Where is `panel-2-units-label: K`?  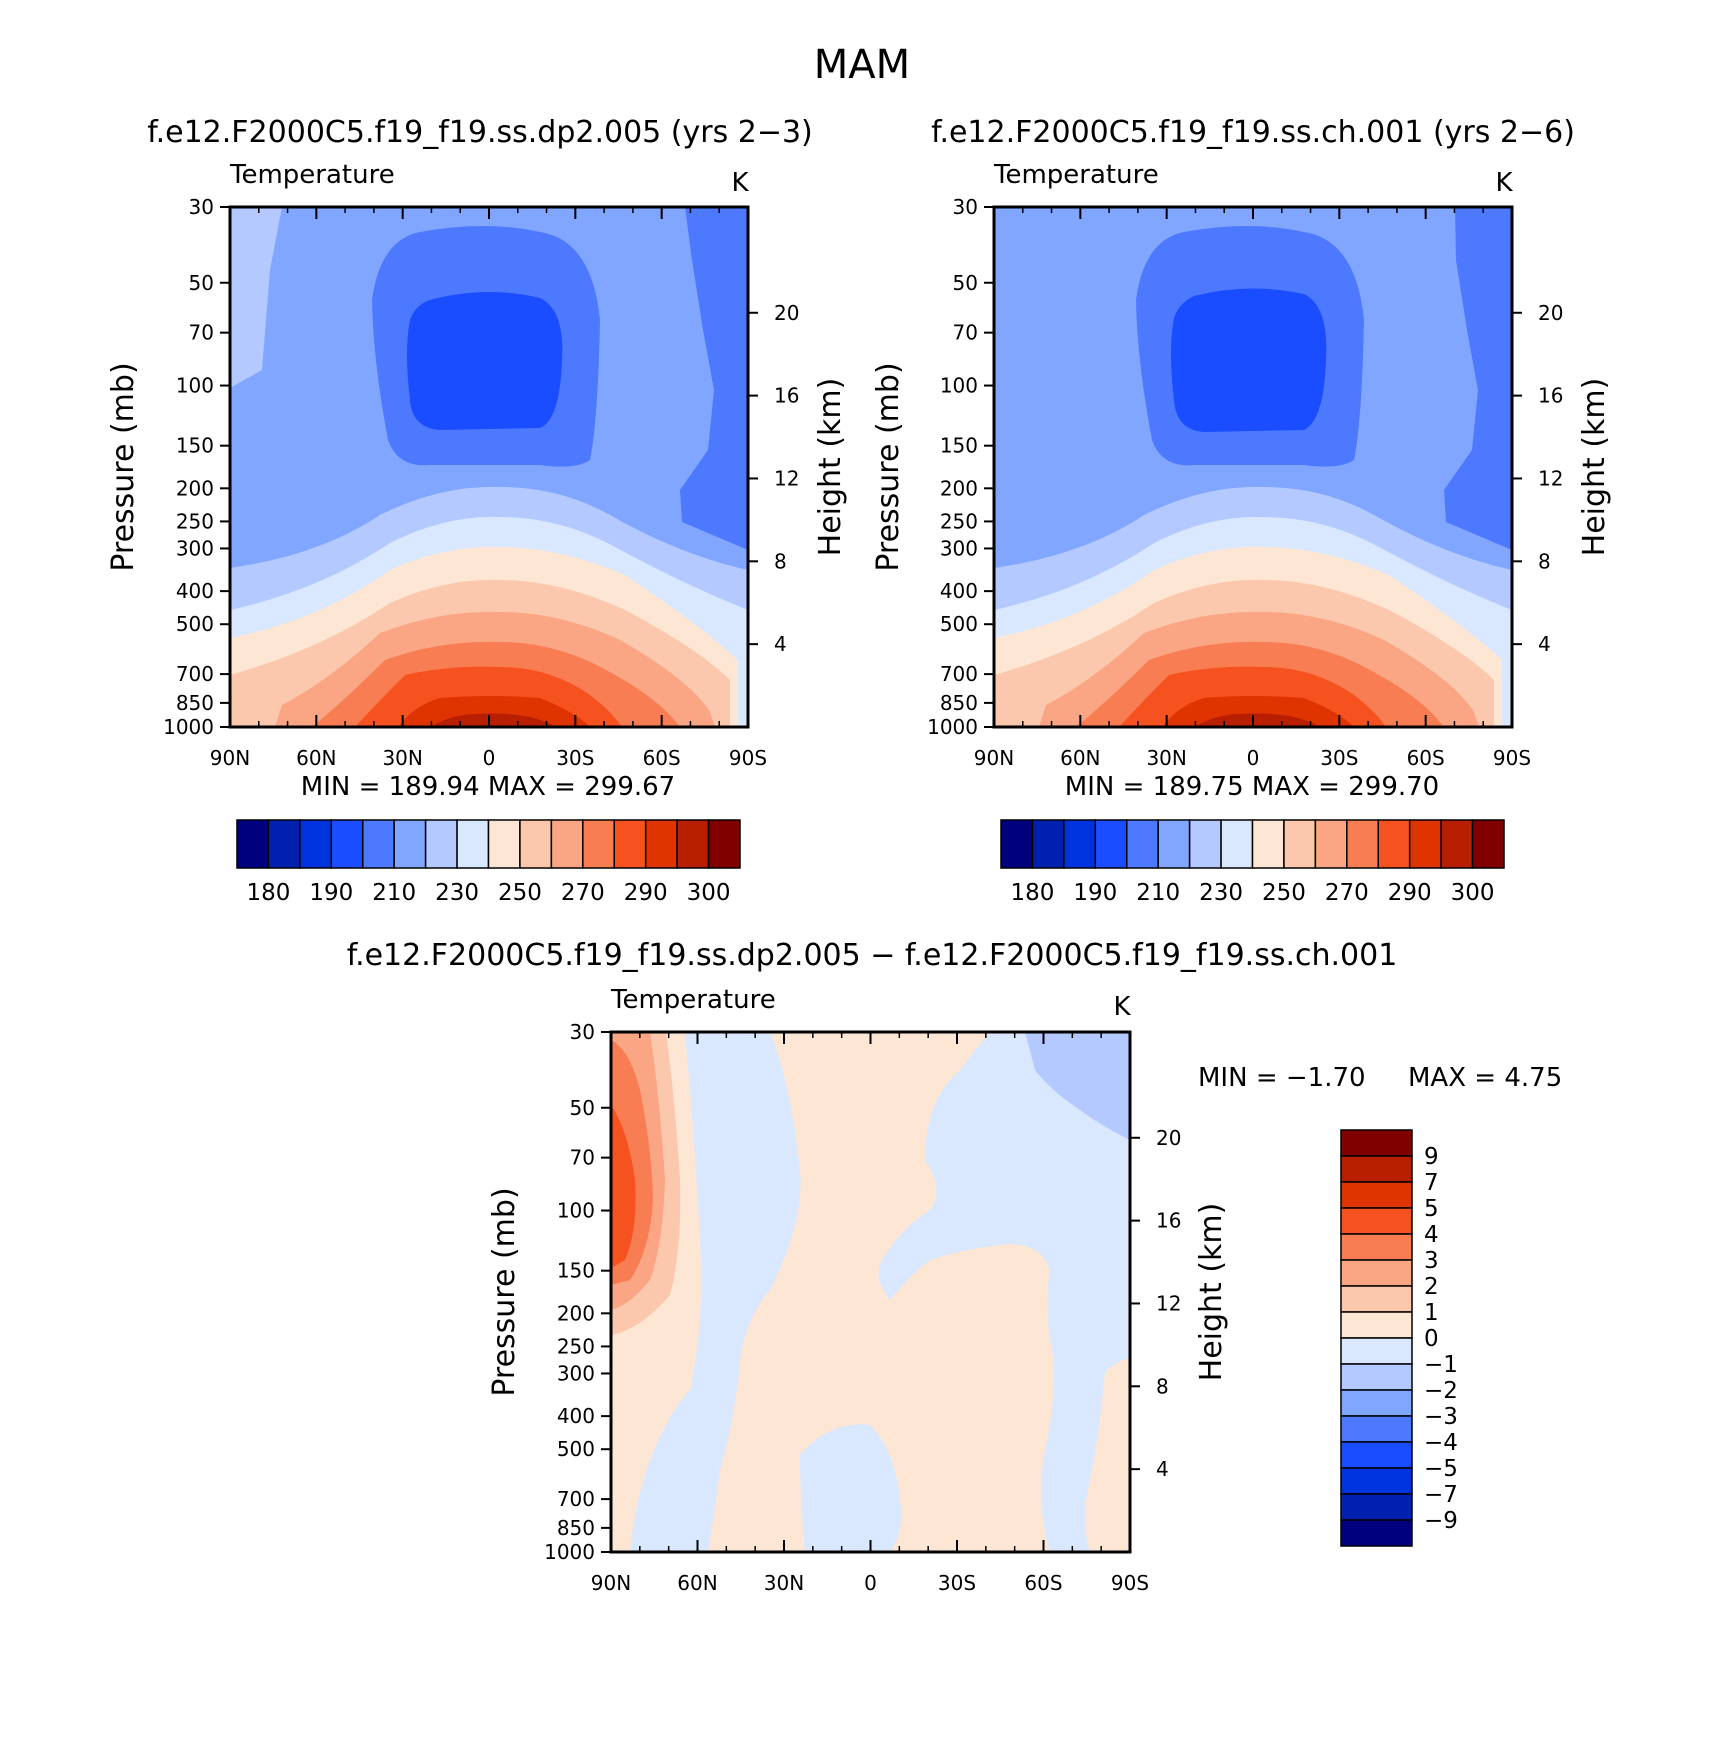 panel-2-units-label: K is located at coordinates (1504, 183).